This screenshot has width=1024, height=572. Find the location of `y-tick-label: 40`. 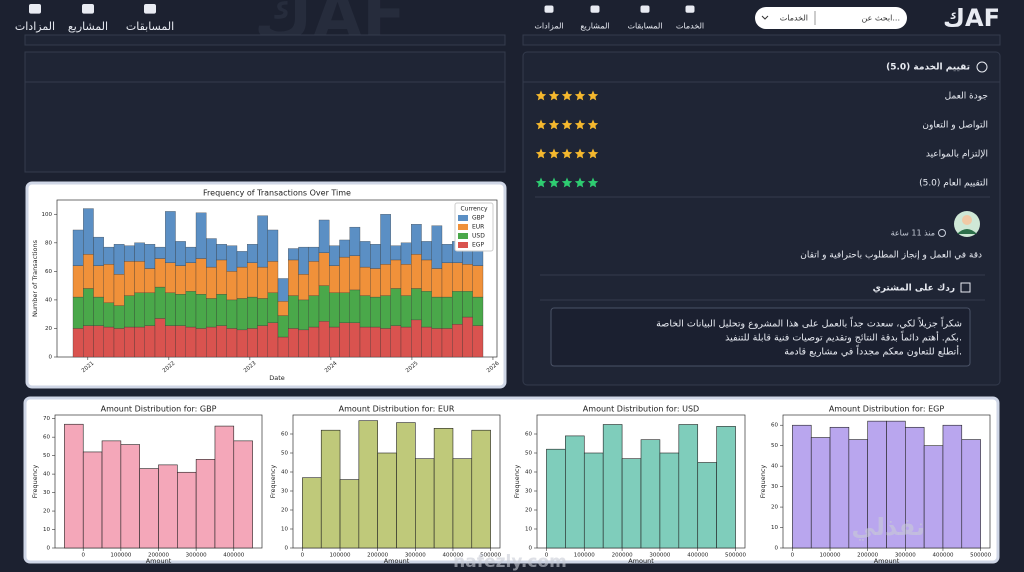

y-tick-label: 40 is located at coordinates (528, 473).